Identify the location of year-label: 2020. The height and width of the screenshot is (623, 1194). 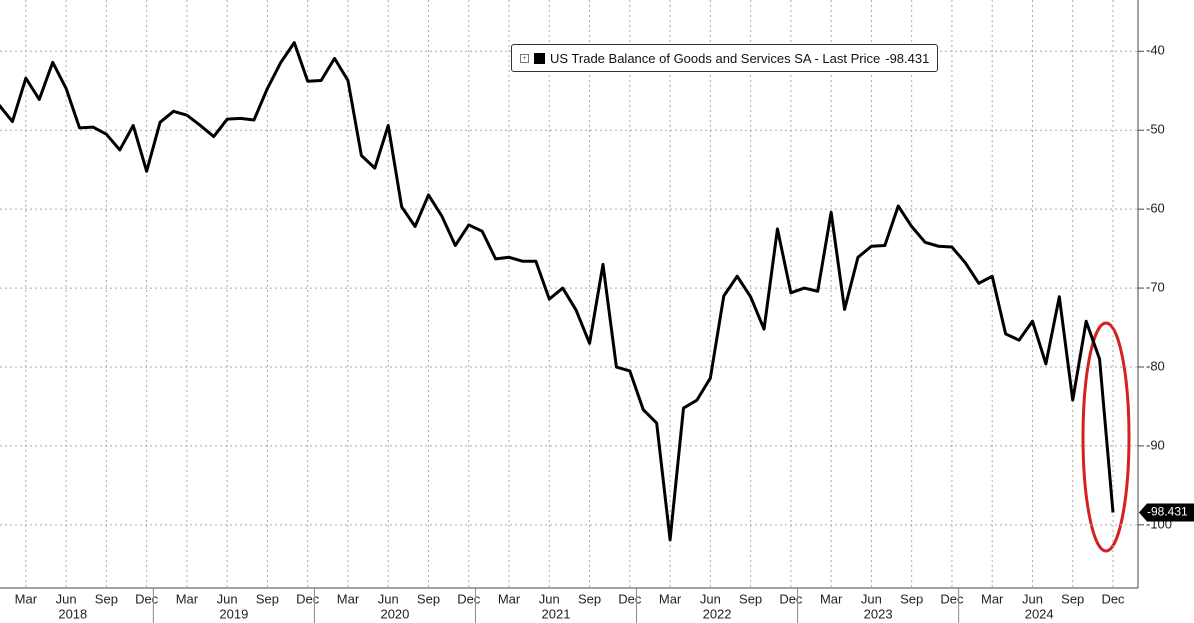
(394, 613).